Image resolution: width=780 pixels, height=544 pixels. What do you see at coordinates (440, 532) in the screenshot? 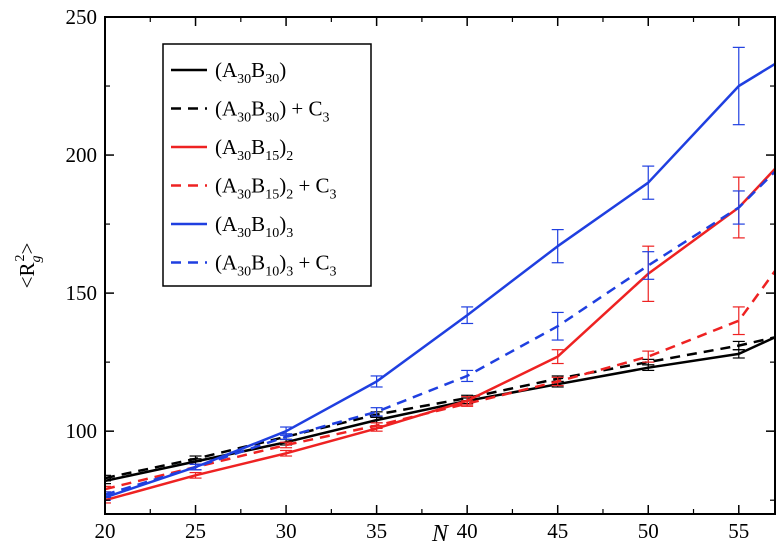
I see `x-axis-label: N` at bounding box center [440, 532].